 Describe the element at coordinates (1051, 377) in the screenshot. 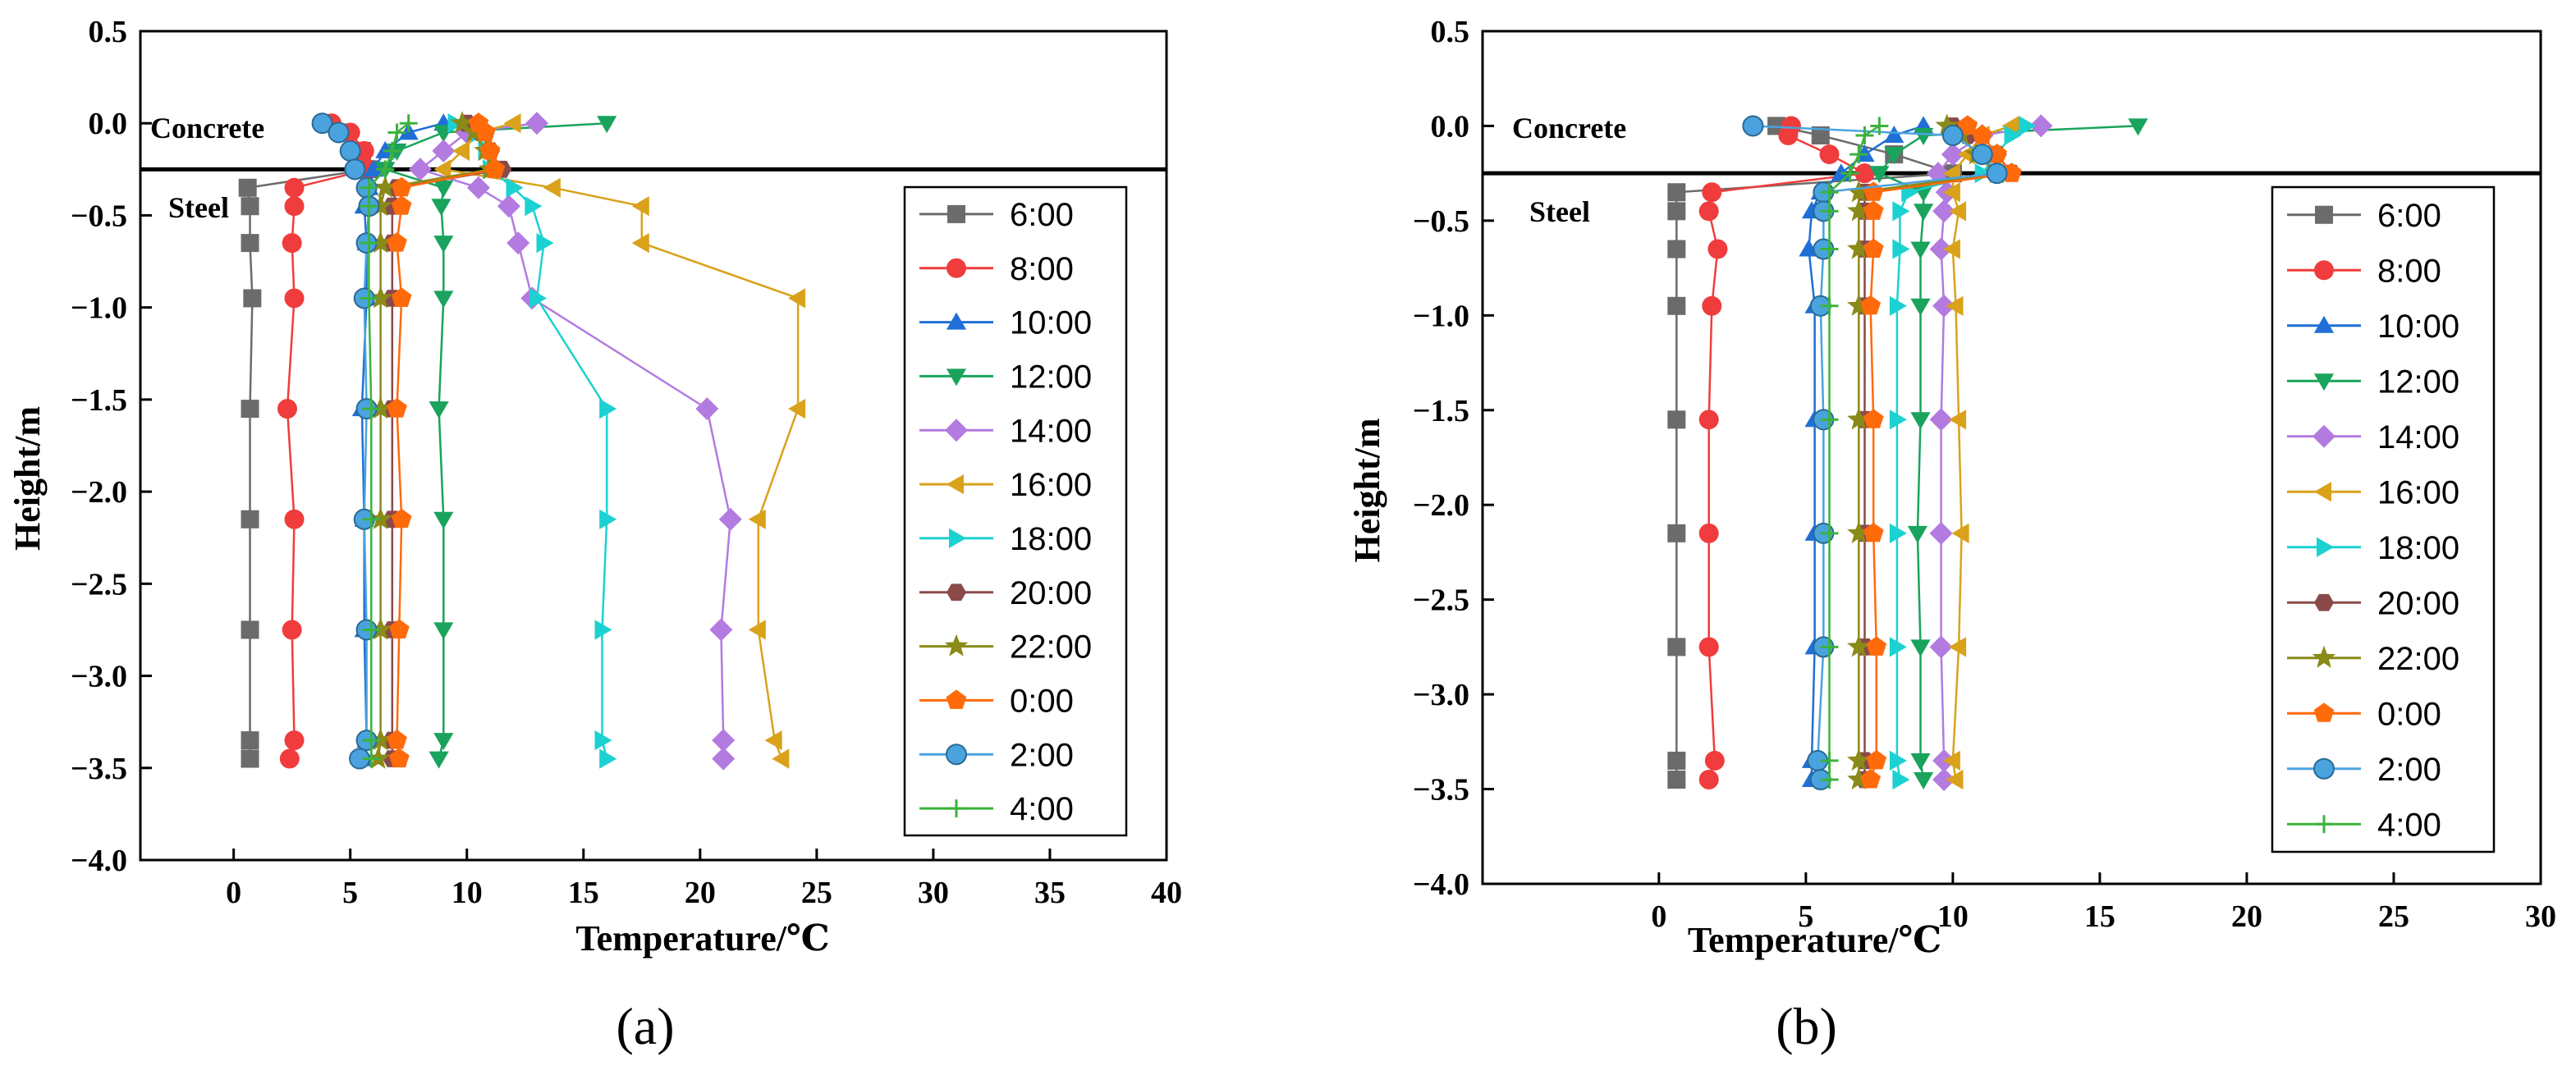

I see `legend-label: 12:00` at that location.